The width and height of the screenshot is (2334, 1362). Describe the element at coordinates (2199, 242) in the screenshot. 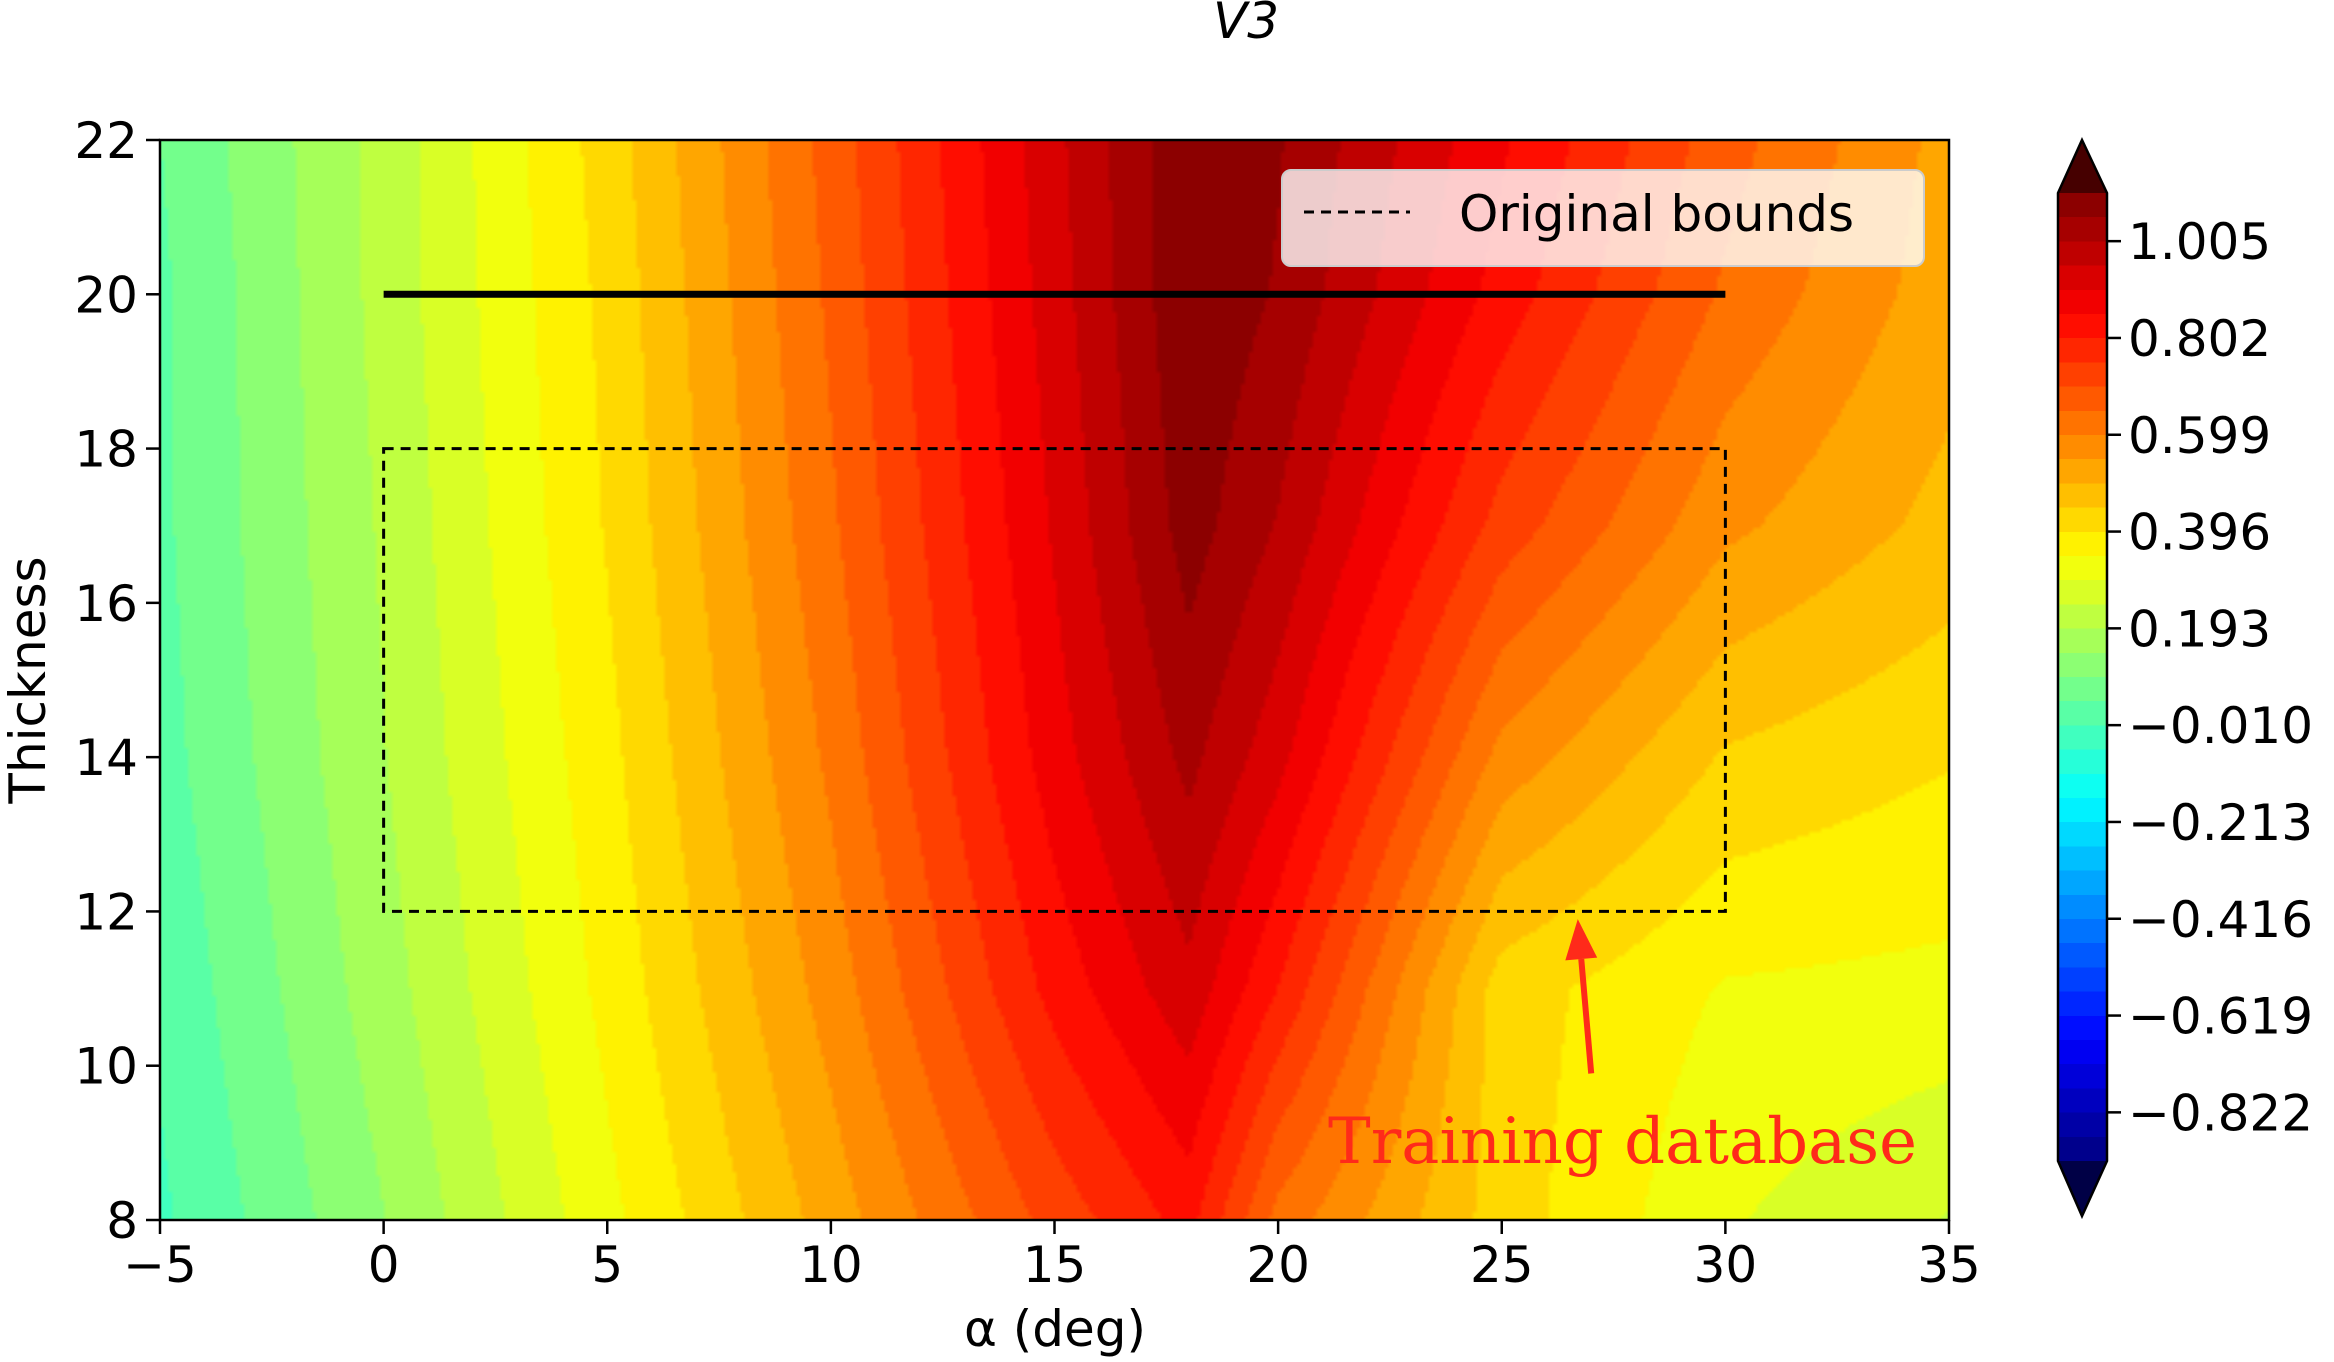

I see `colorbar-tick-label: 1.005` at that location.